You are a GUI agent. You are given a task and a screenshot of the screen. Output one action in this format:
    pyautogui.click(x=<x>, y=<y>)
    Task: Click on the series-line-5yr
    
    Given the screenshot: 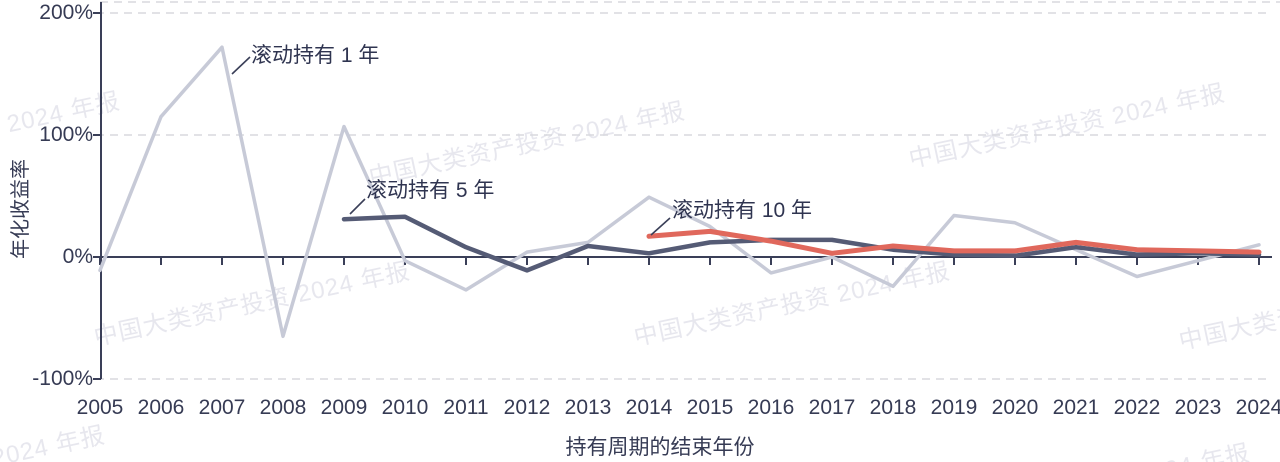 What is the action you would take?
    pyautogui.click(x=801, y=243)
    